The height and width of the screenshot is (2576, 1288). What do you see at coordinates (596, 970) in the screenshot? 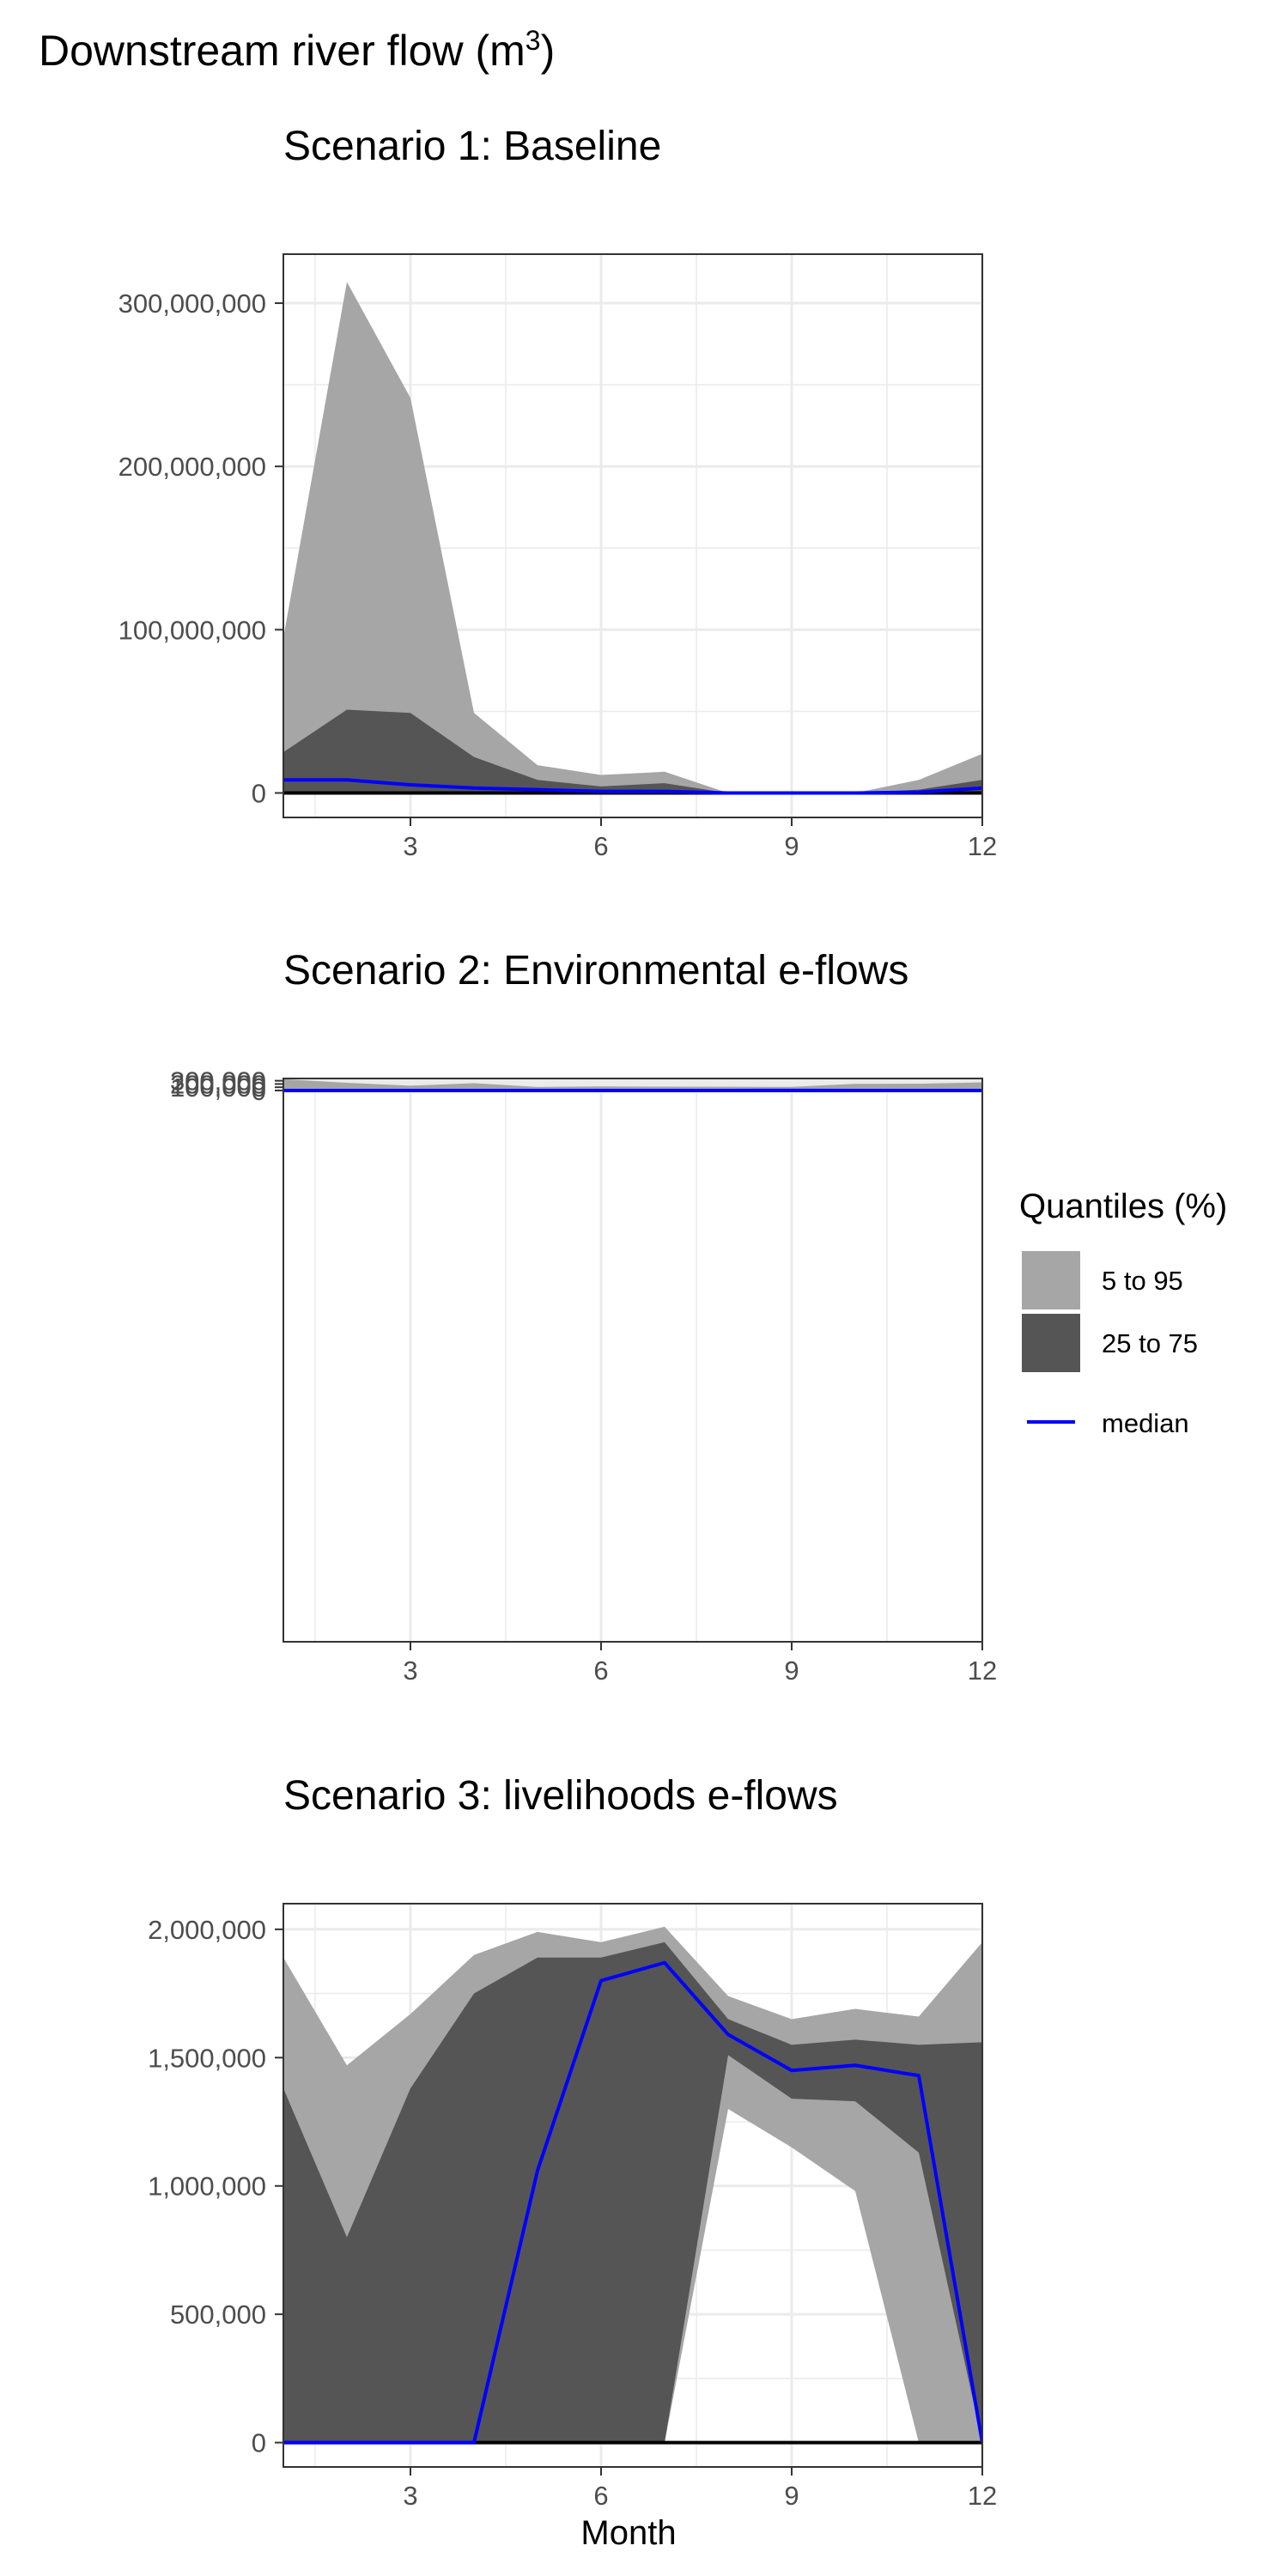
I see `panel-title: Scenario 2: Environmental e-flows` at bounding box center [596, 970].